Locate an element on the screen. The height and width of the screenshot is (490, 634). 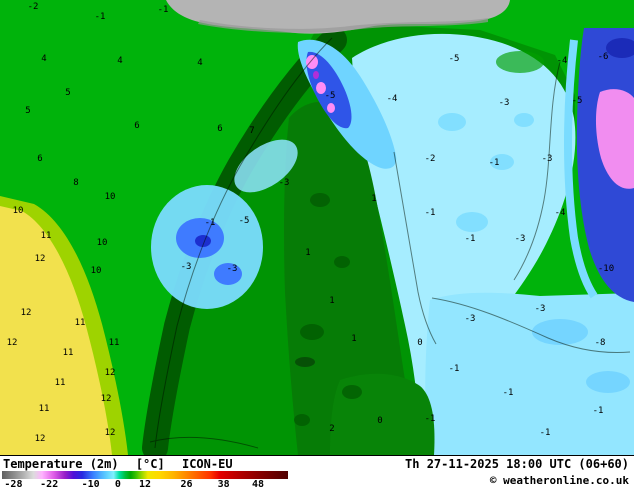
region-arctic-gray is located at coordinates (338, 17).